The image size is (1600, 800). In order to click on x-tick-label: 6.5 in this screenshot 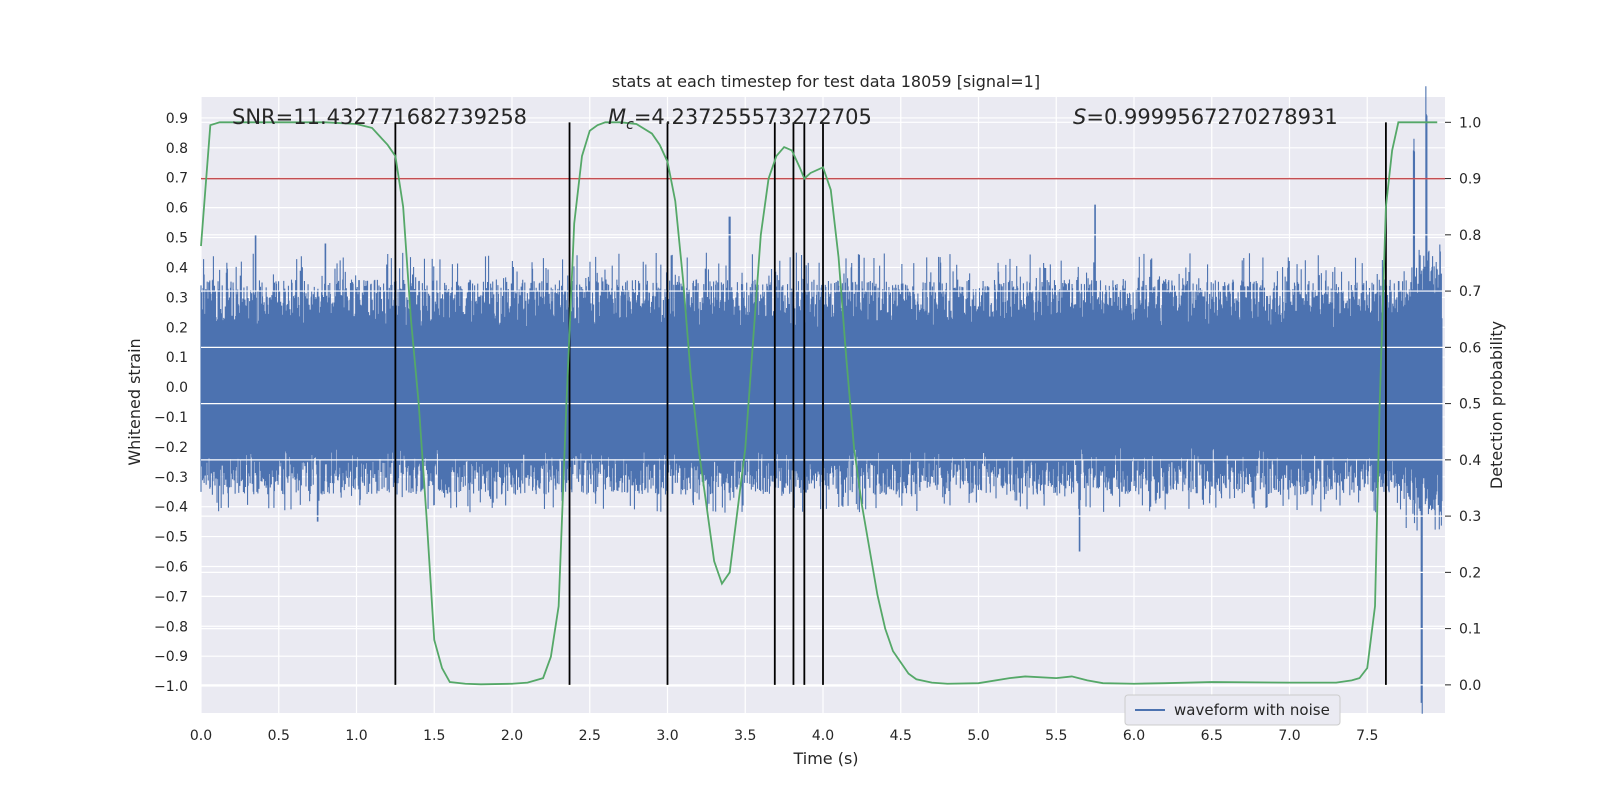, I will do `click(1212, 736)`.